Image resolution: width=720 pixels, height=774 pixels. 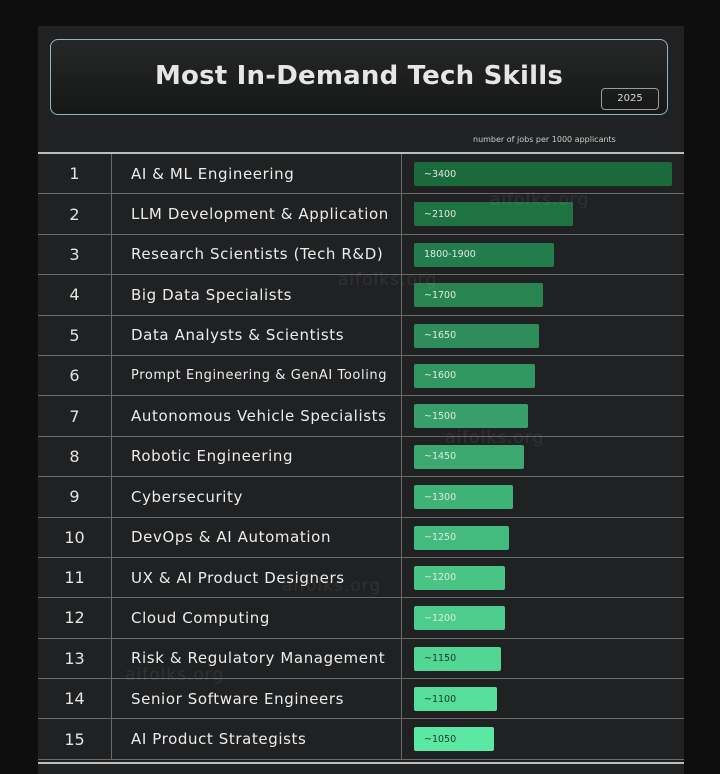 I want to click on bar: ~1050, so click(x=454, y=739).